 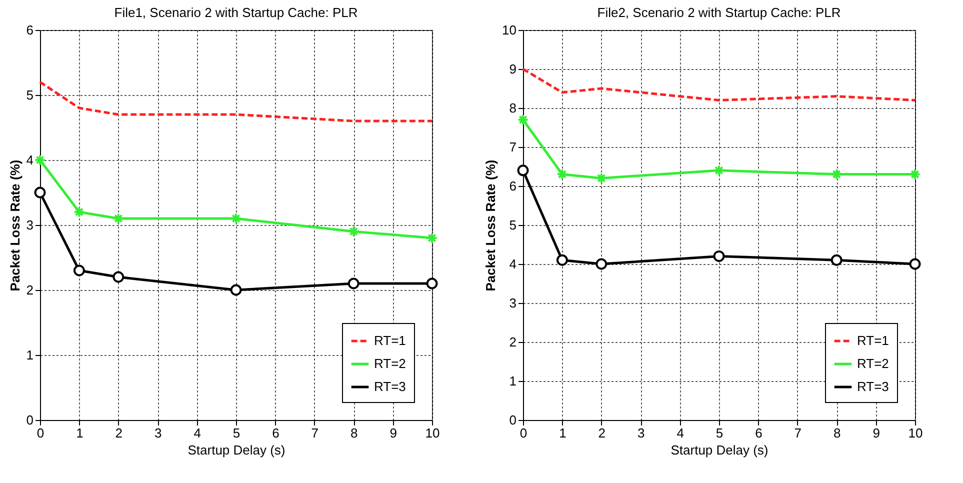 I want to click on y-tick-label: 7, so click(x=512, y=147).